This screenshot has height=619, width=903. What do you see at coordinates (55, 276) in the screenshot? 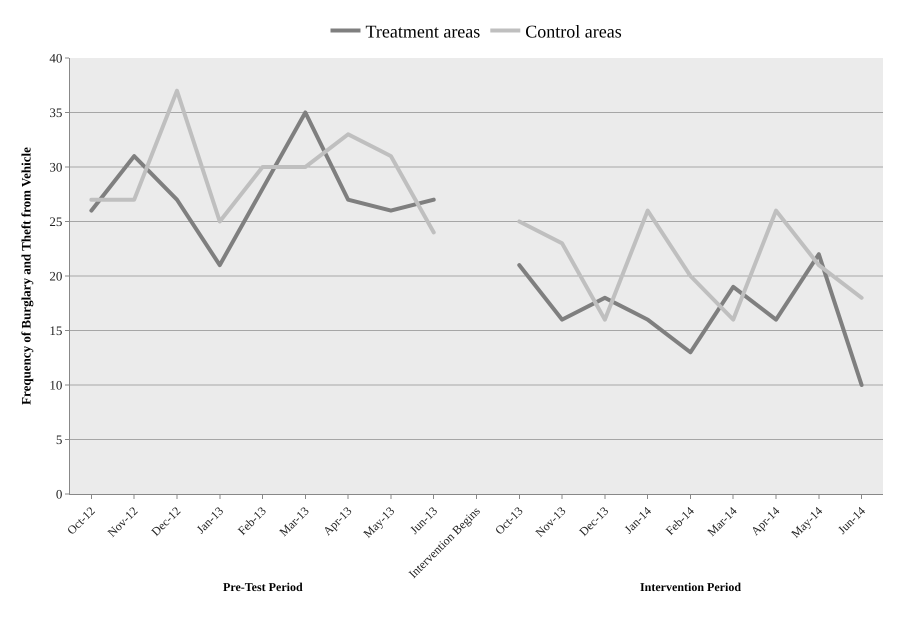
I see `y-tick-label: 20` at bounding box center [55, 276].